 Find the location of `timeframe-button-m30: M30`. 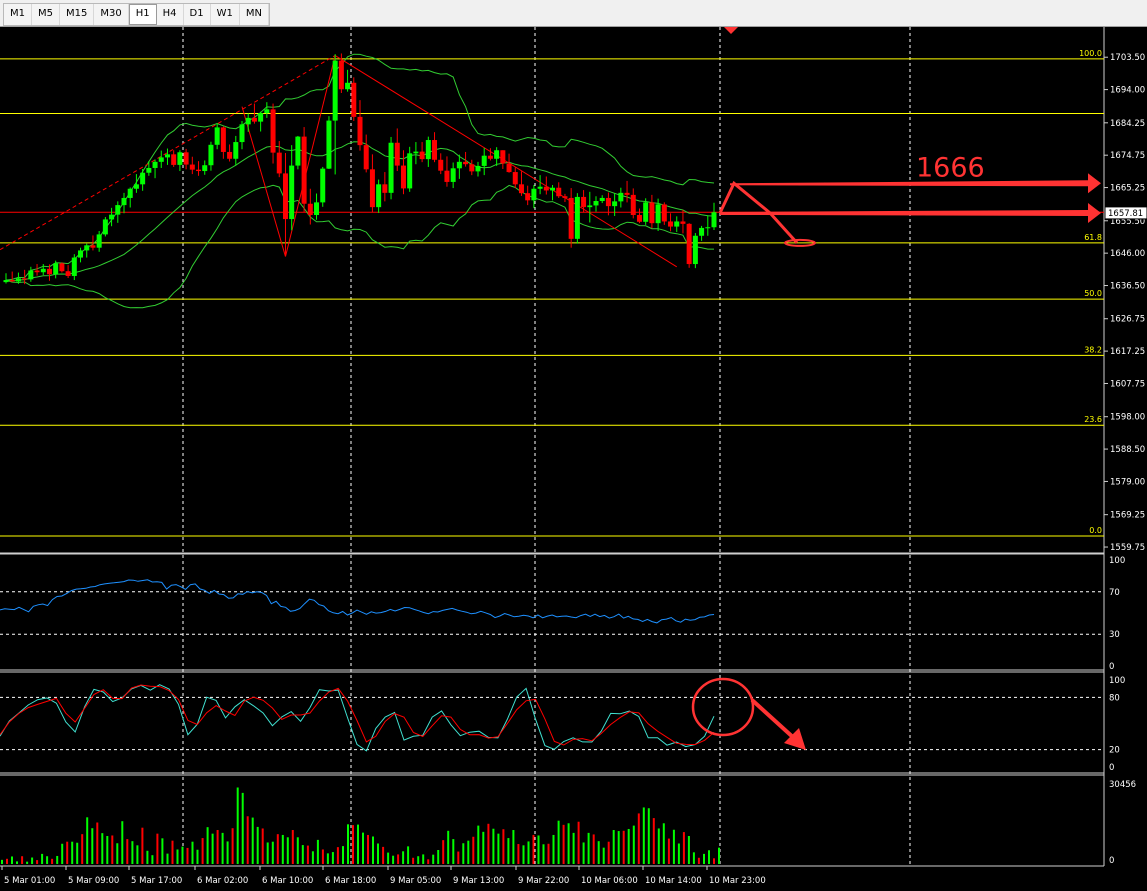

timeframe-button-m30: M30 is located at coordinates (111, 14).